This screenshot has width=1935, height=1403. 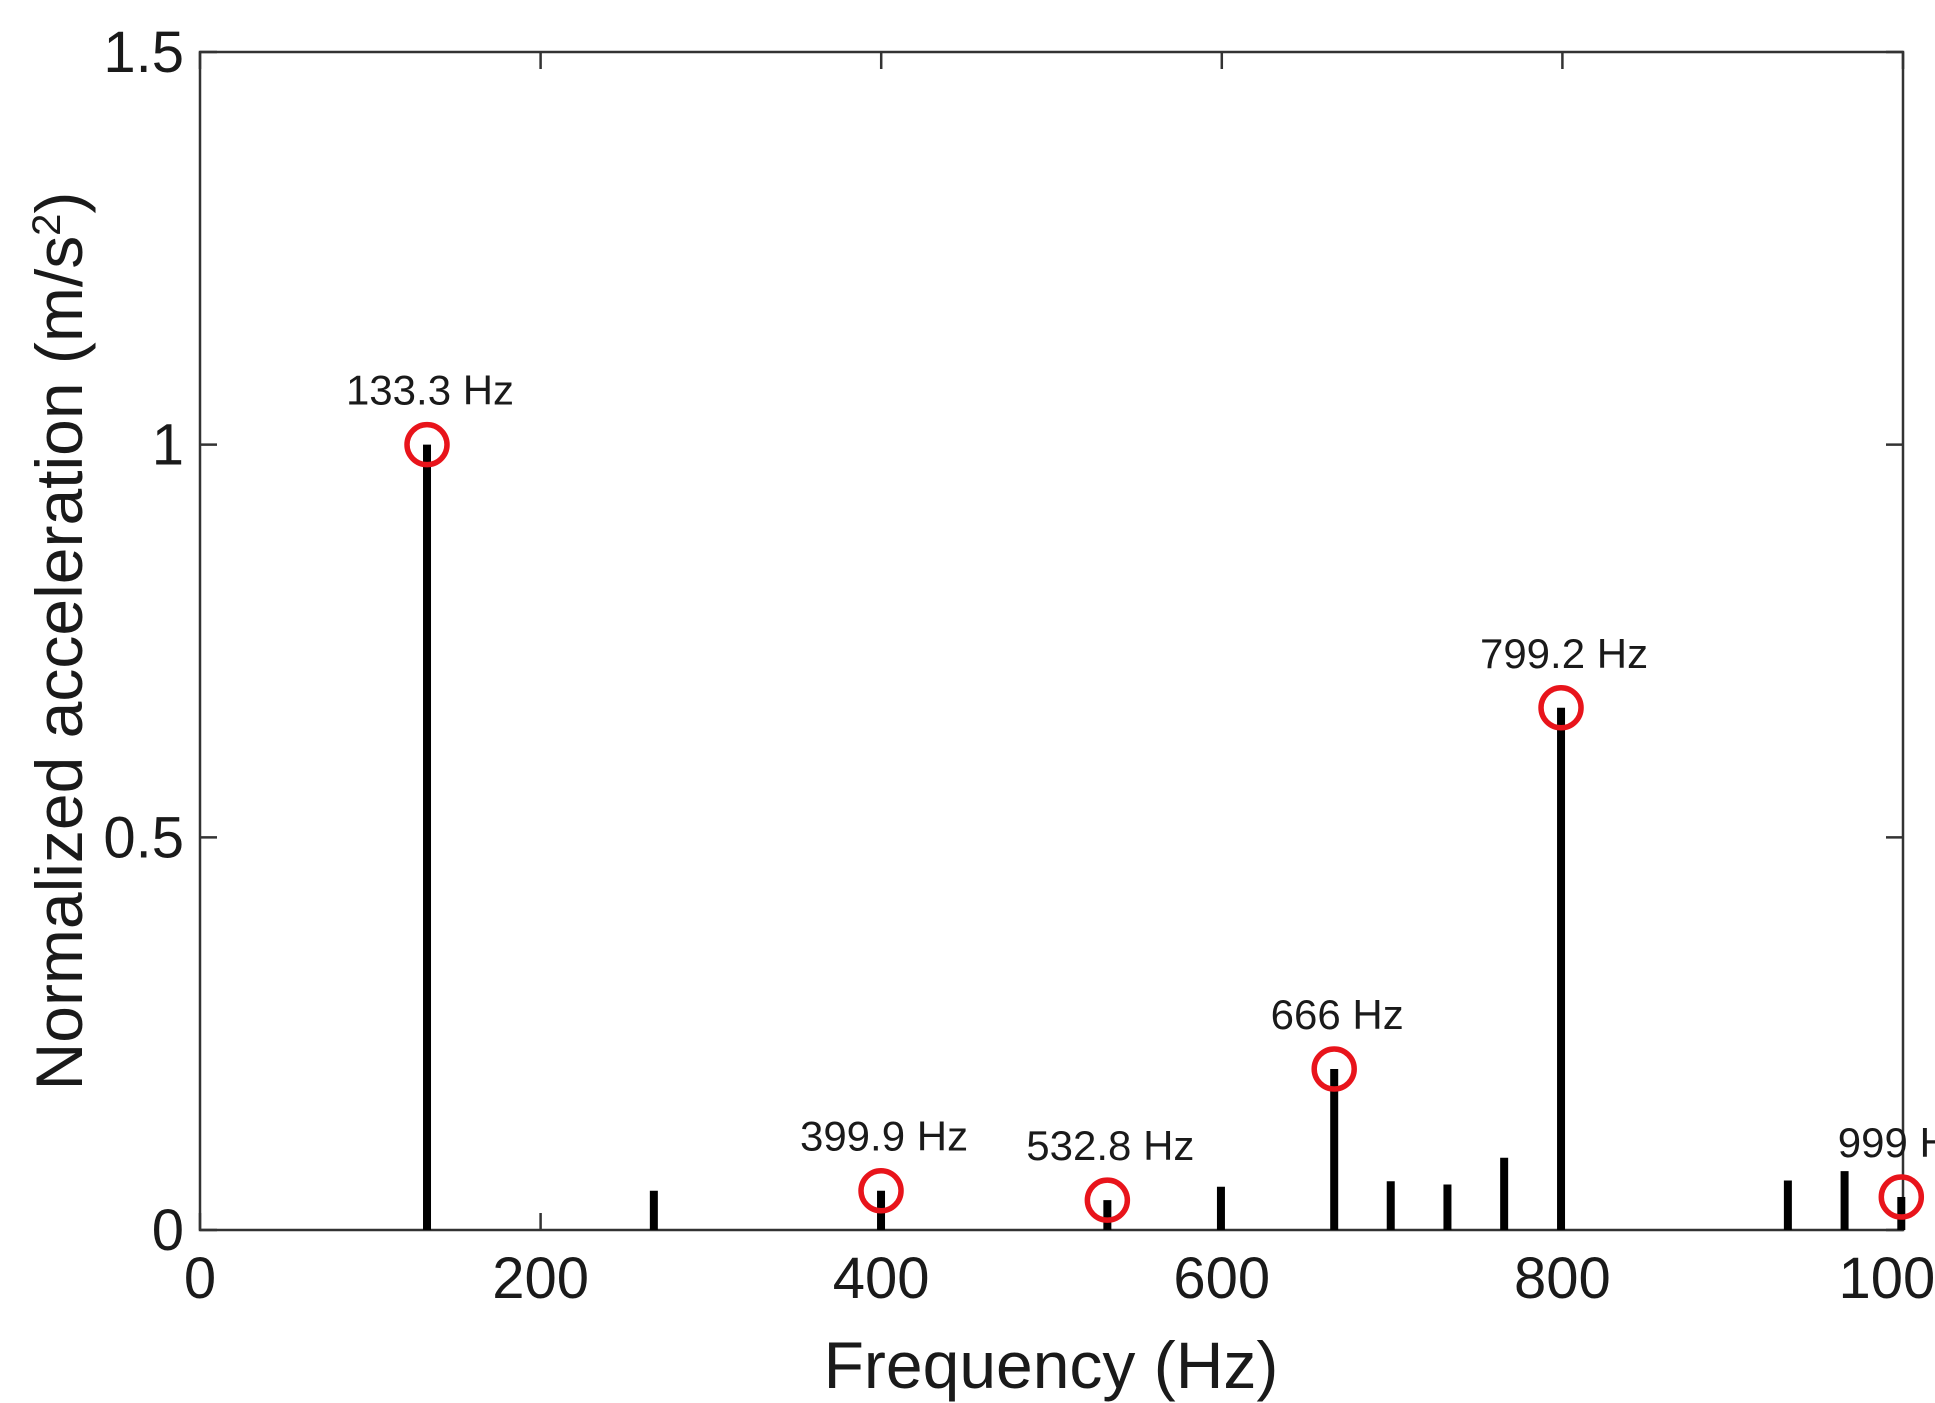 I want to click on y-axis-label-close: ), so click(x=59, y=203).